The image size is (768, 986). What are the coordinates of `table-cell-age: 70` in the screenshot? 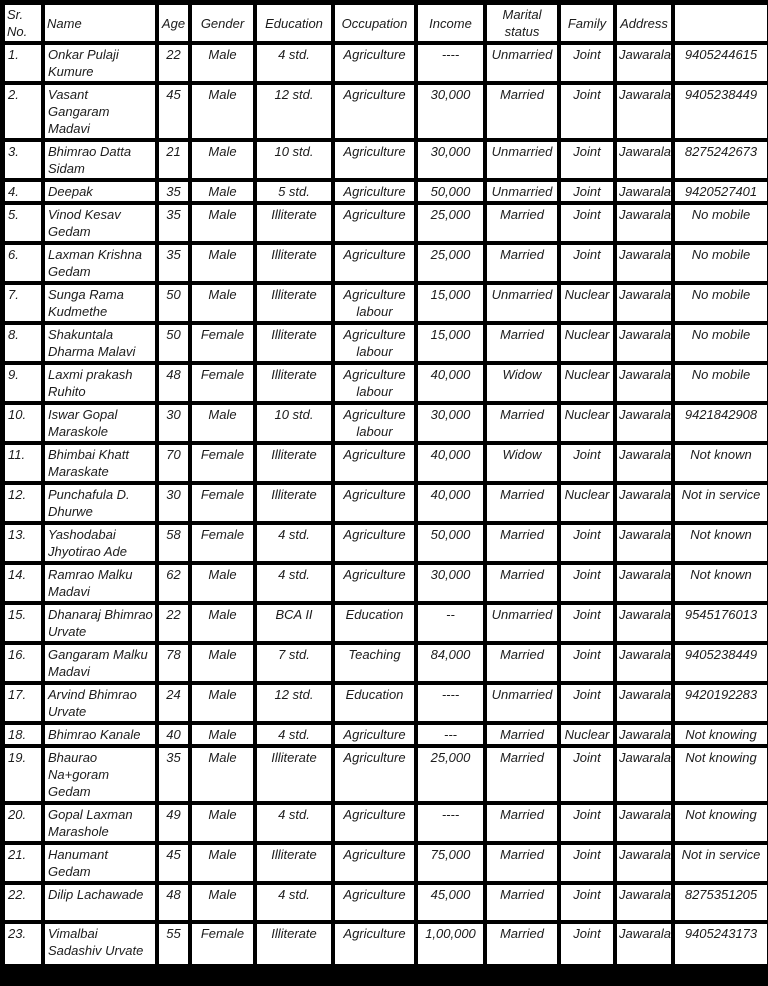 It's located at (173, 463).